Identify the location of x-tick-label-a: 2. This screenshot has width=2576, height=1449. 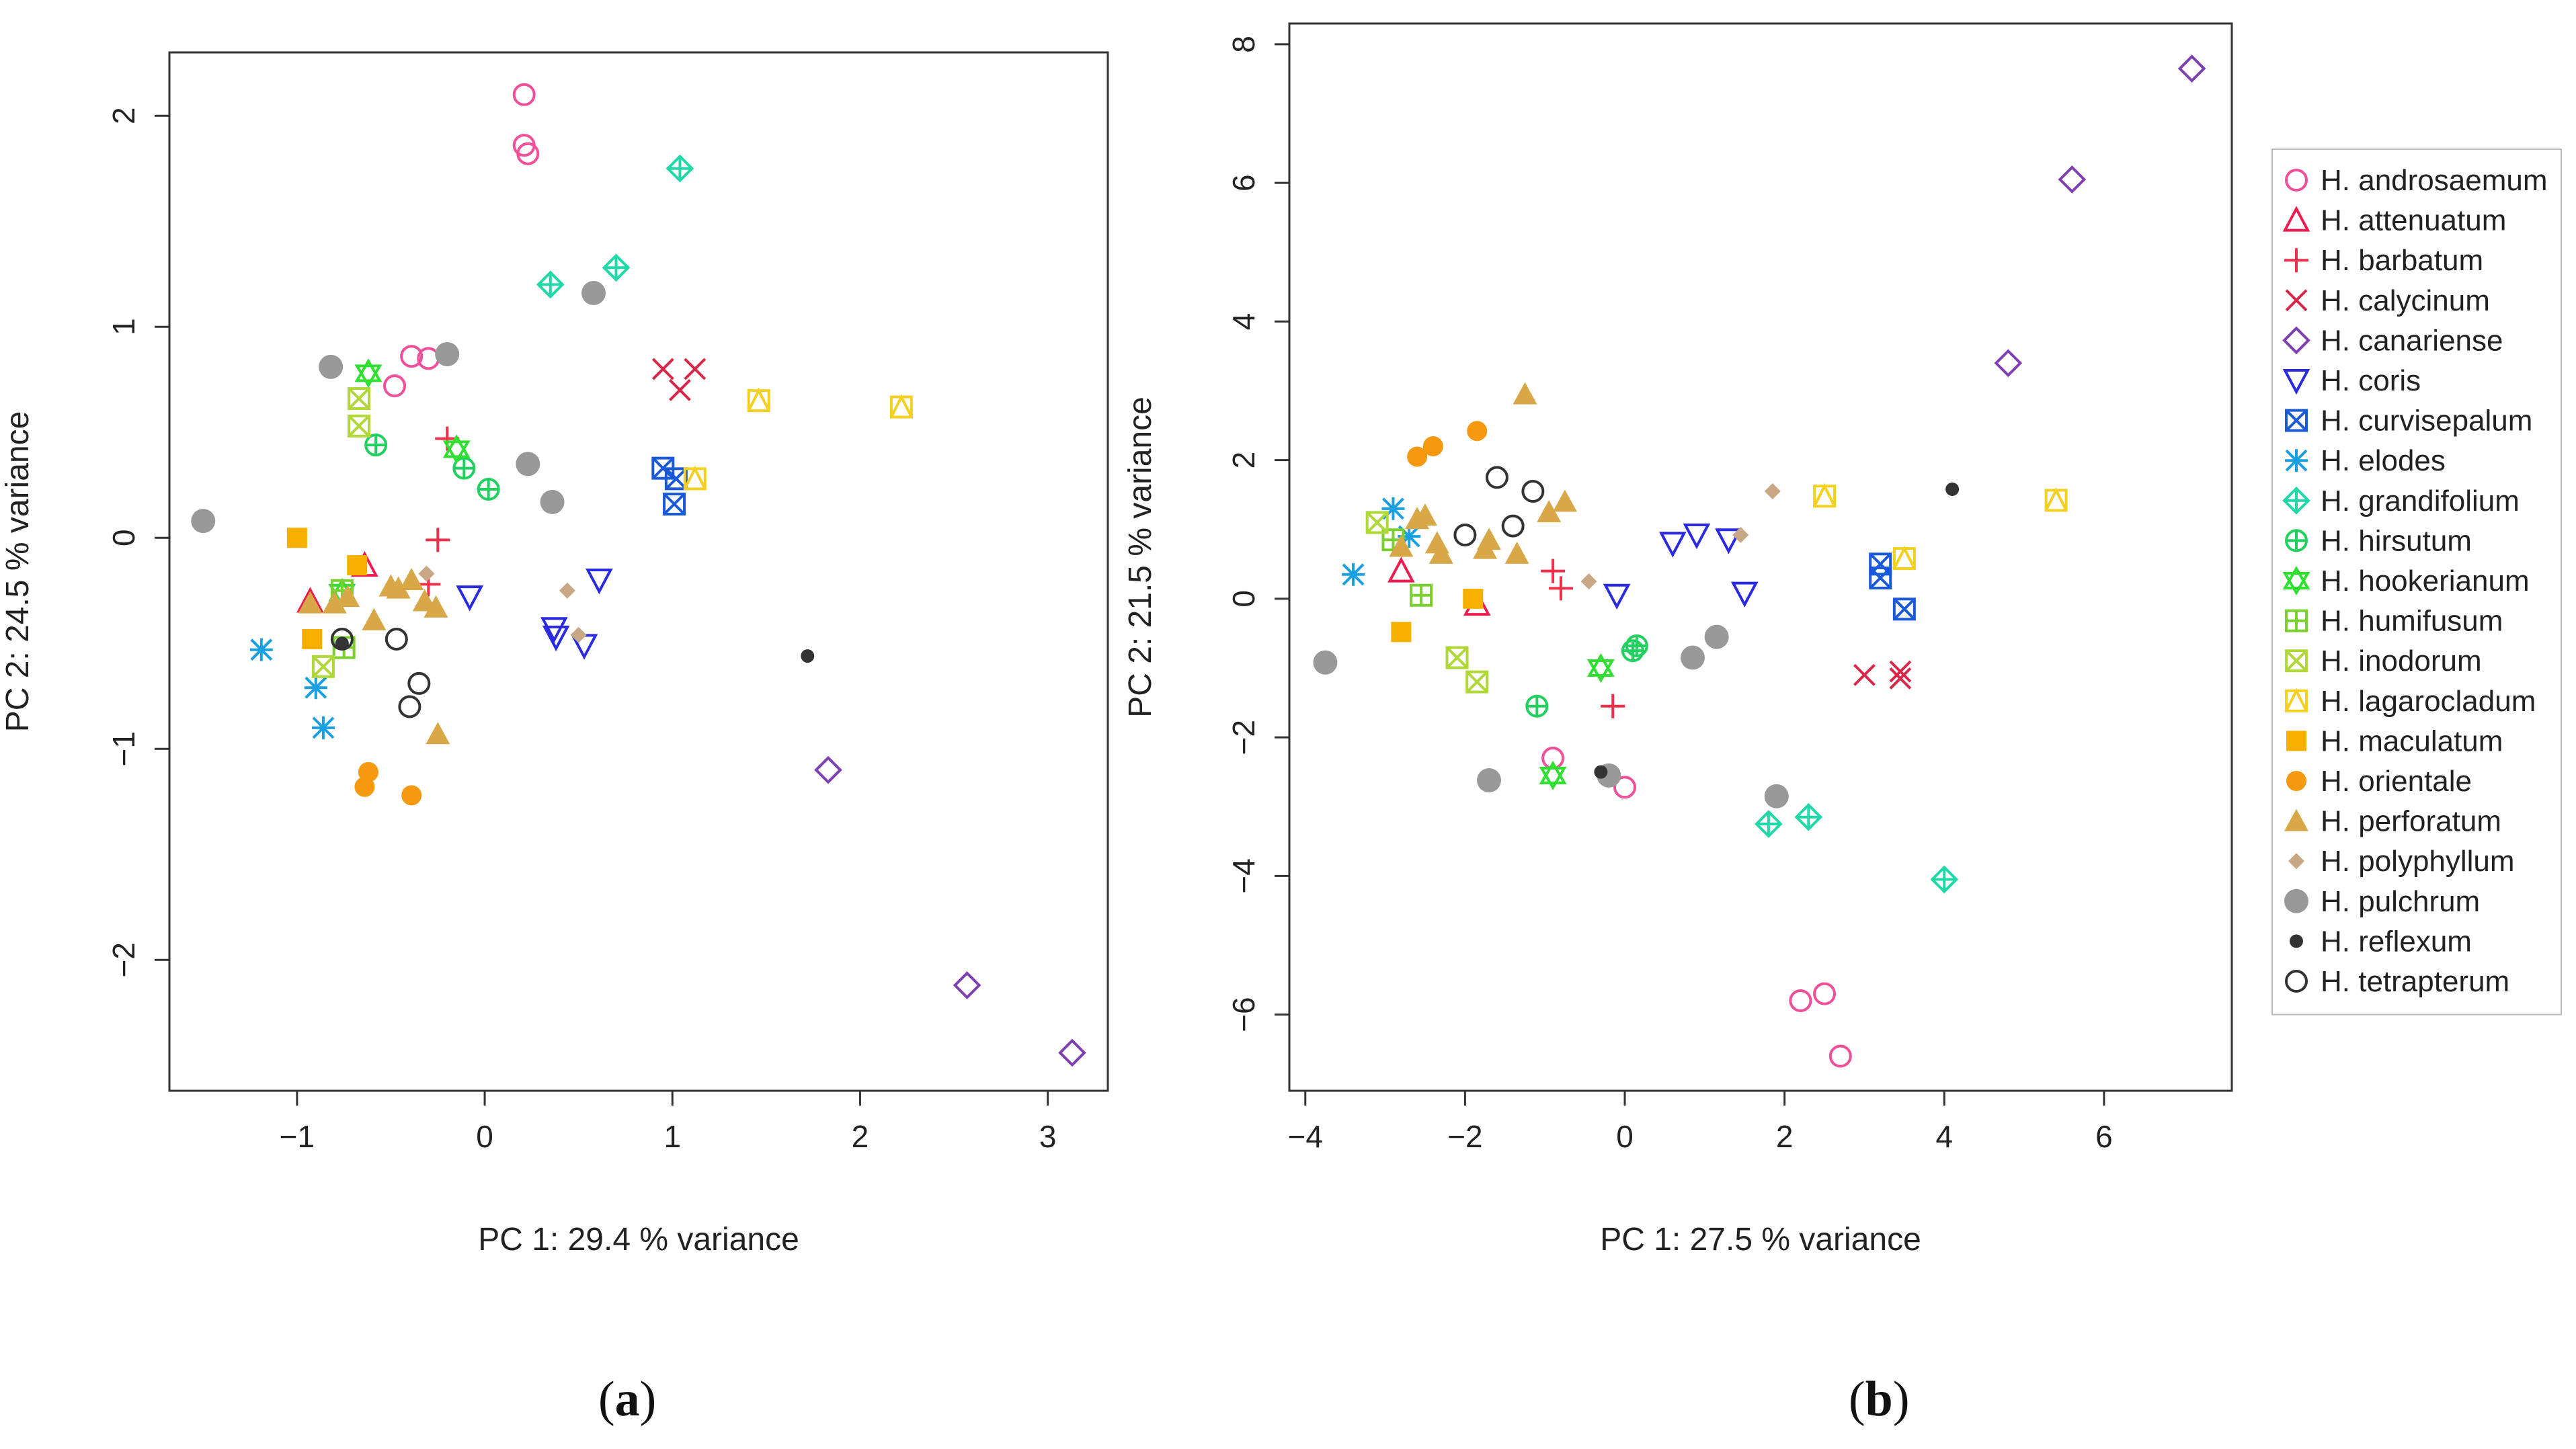
(860, 1136).